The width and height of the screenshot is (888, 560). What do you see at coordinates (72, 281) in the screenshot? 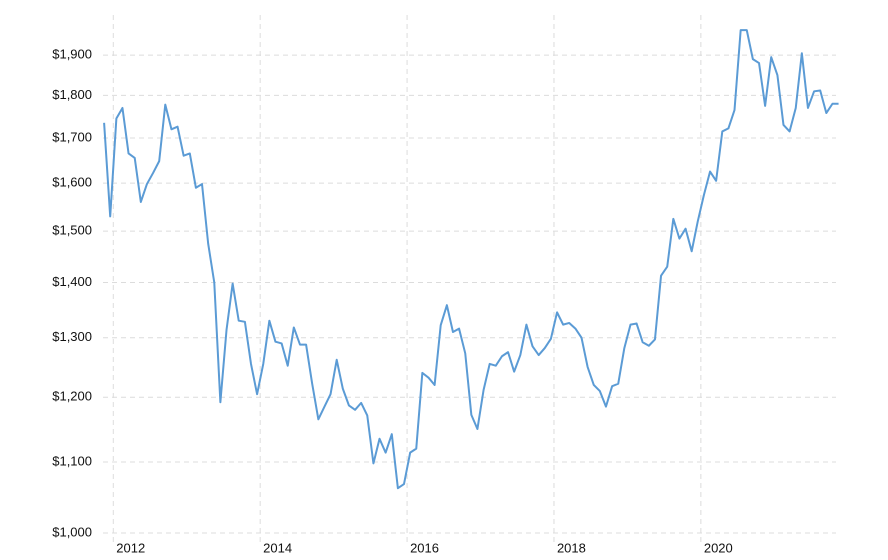
I see `y-tick-label: $1,400` at bounding box center [72, 281].